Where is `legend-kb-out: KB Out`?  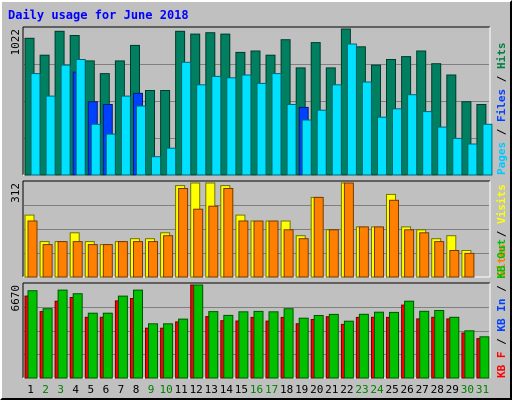
legend-kb-out: KB Out is located at coordinates (501, 259).